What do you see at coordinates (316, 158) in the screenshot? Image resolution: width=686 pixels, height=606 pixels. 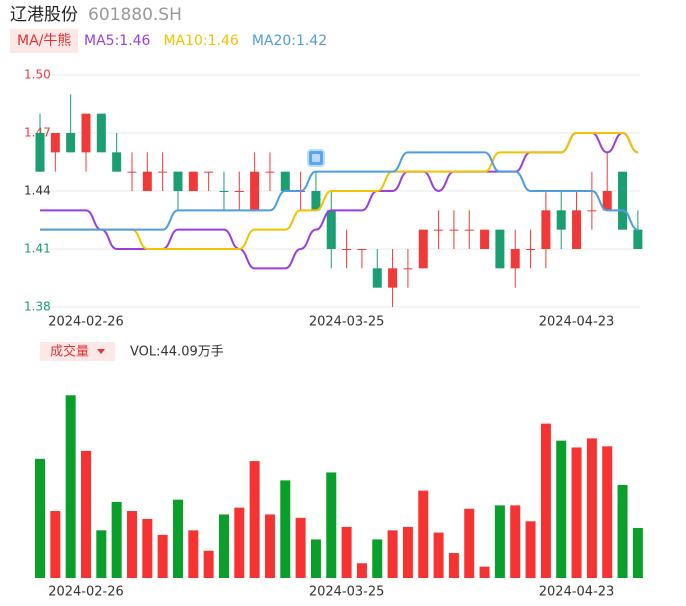 I see `event-badge` at bounding box center [316, 158].